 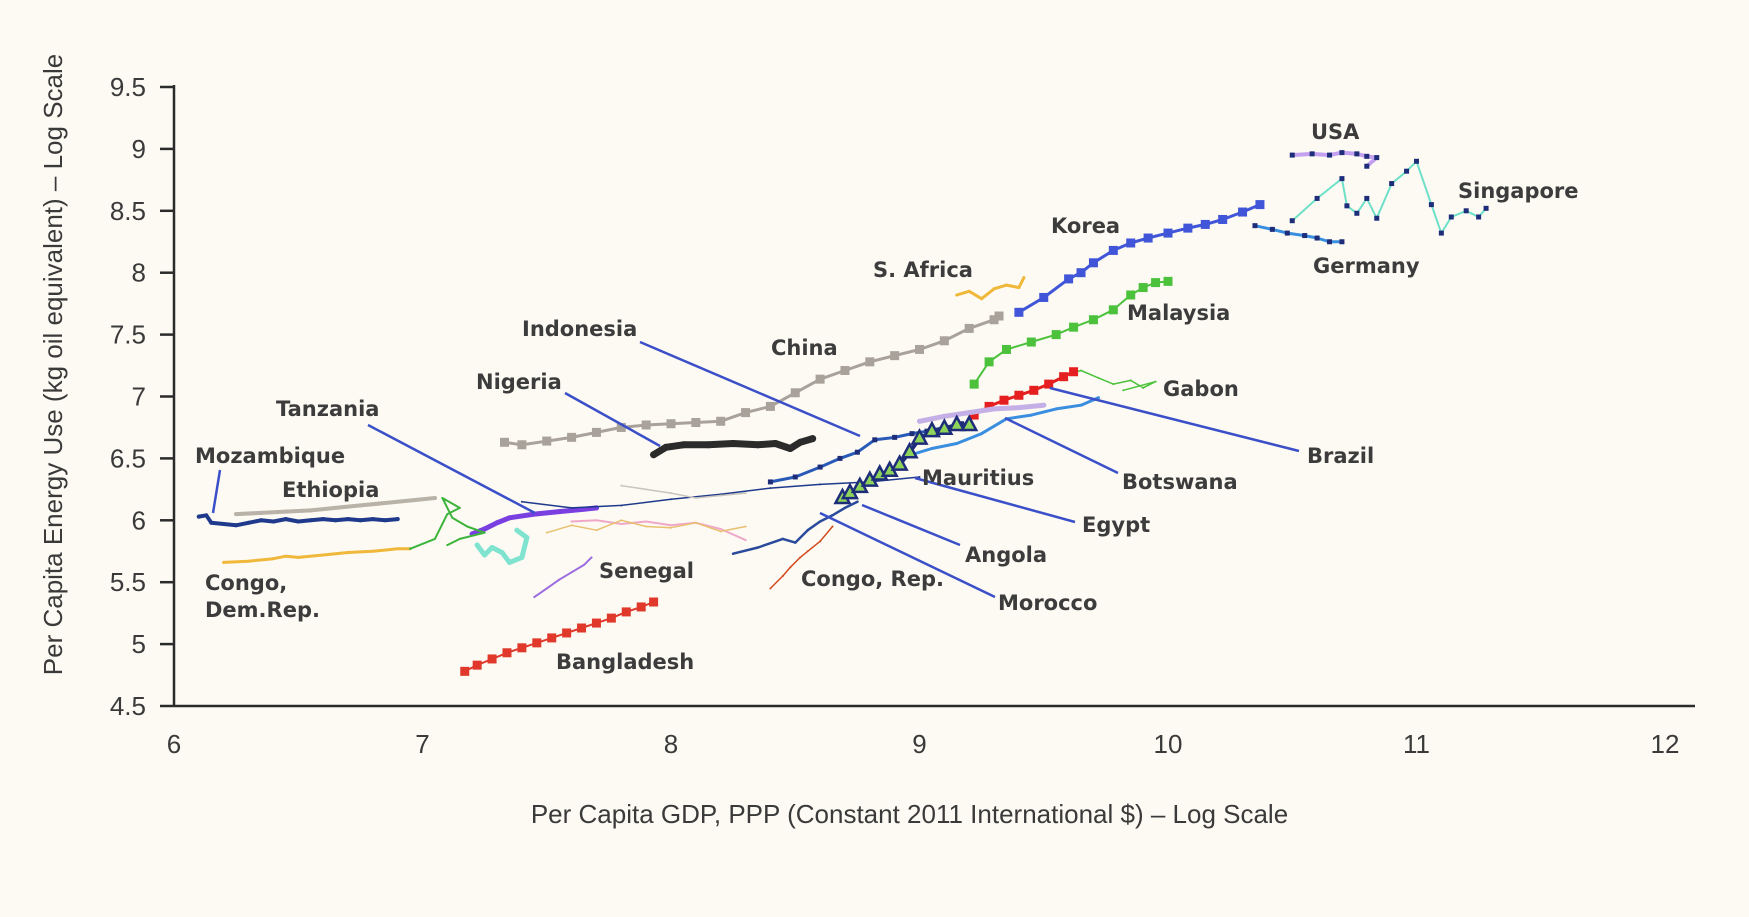 I want to click on series-line-mozambique, so click(x=298, y=520).